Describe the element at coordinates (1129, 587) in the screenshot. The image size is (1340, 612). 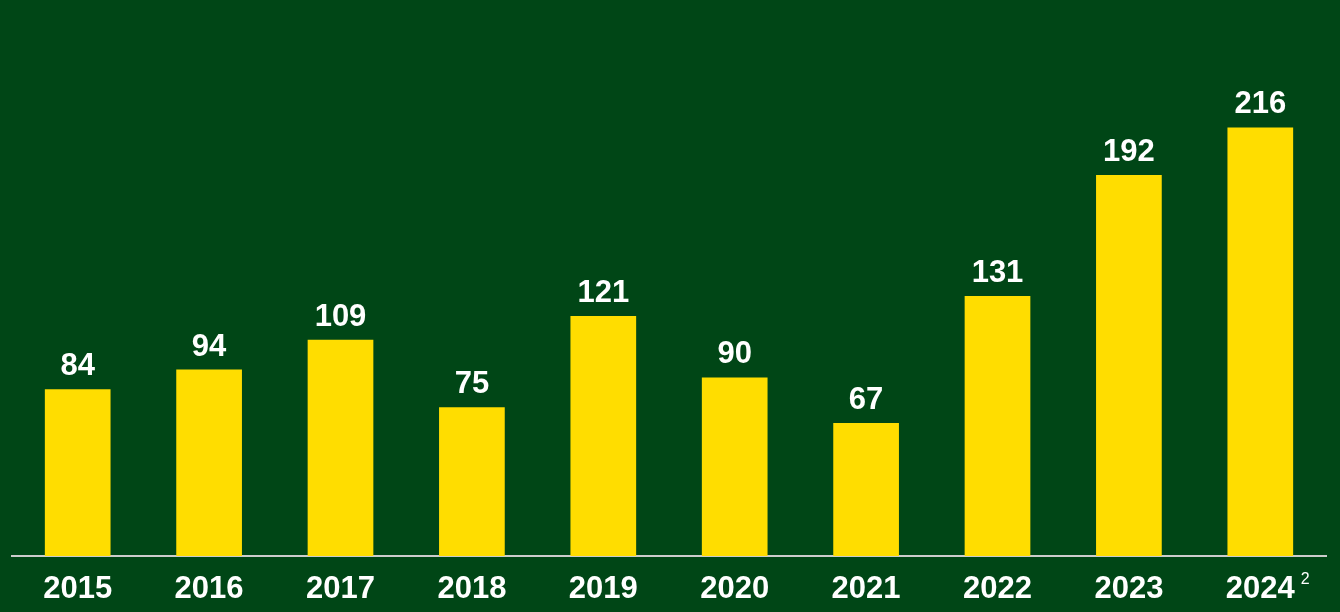
I see `x-tick-label: 2023` at that location.